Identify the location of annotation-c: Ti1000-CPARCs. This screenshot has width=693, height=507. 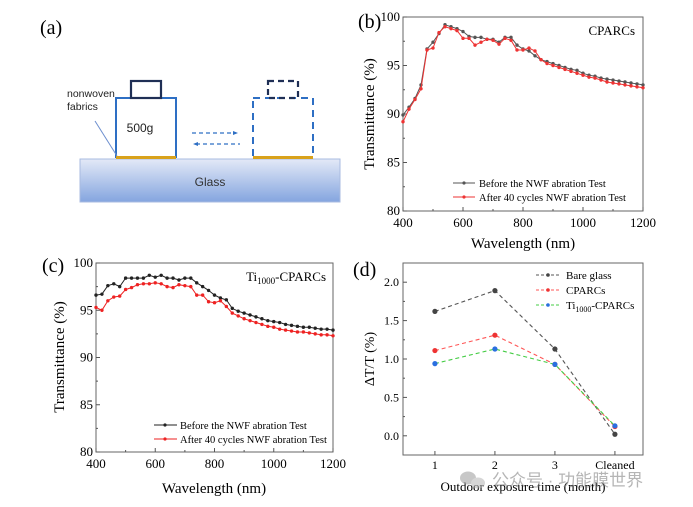
(286, 277).